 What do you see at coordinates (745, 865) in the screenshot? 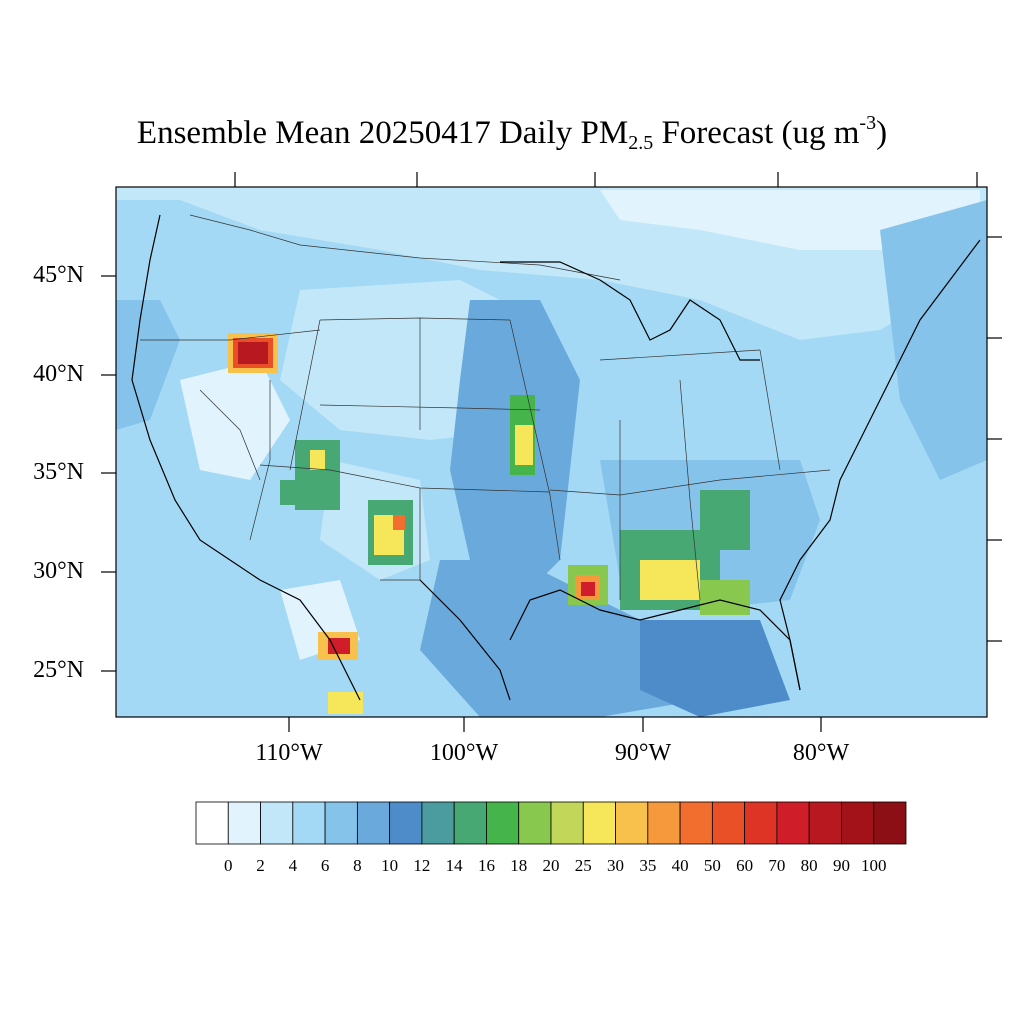
I see `colorbar-tick-label: 60` at bounding box center [745, 865].